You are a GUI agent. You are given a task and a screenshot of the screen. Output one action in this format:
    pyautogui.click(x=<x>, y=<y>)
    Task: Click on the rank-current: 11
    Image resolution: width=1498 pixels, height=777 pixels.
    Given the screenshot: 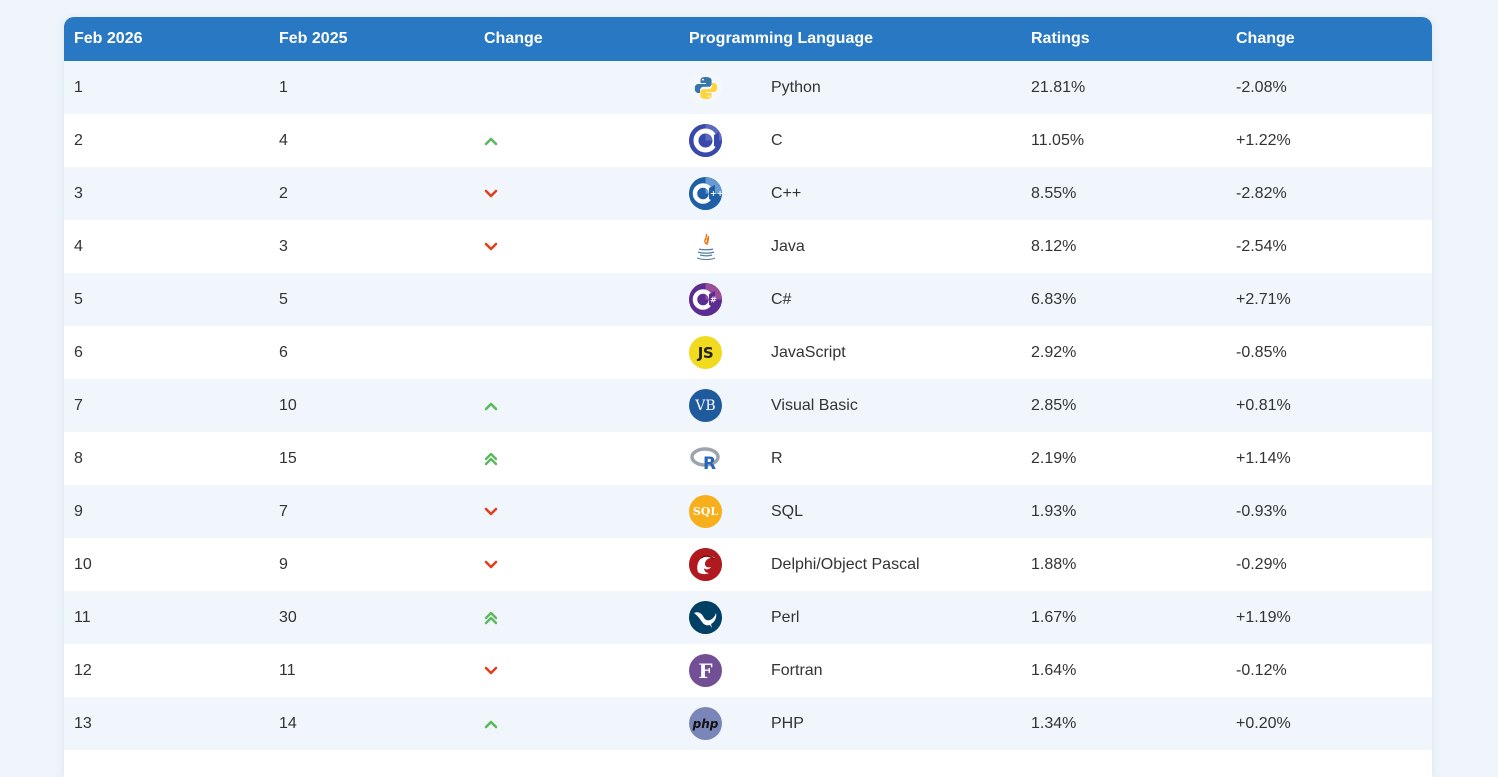 What is the action you would take?
    pyautogui.click(x=82, y=617)
    